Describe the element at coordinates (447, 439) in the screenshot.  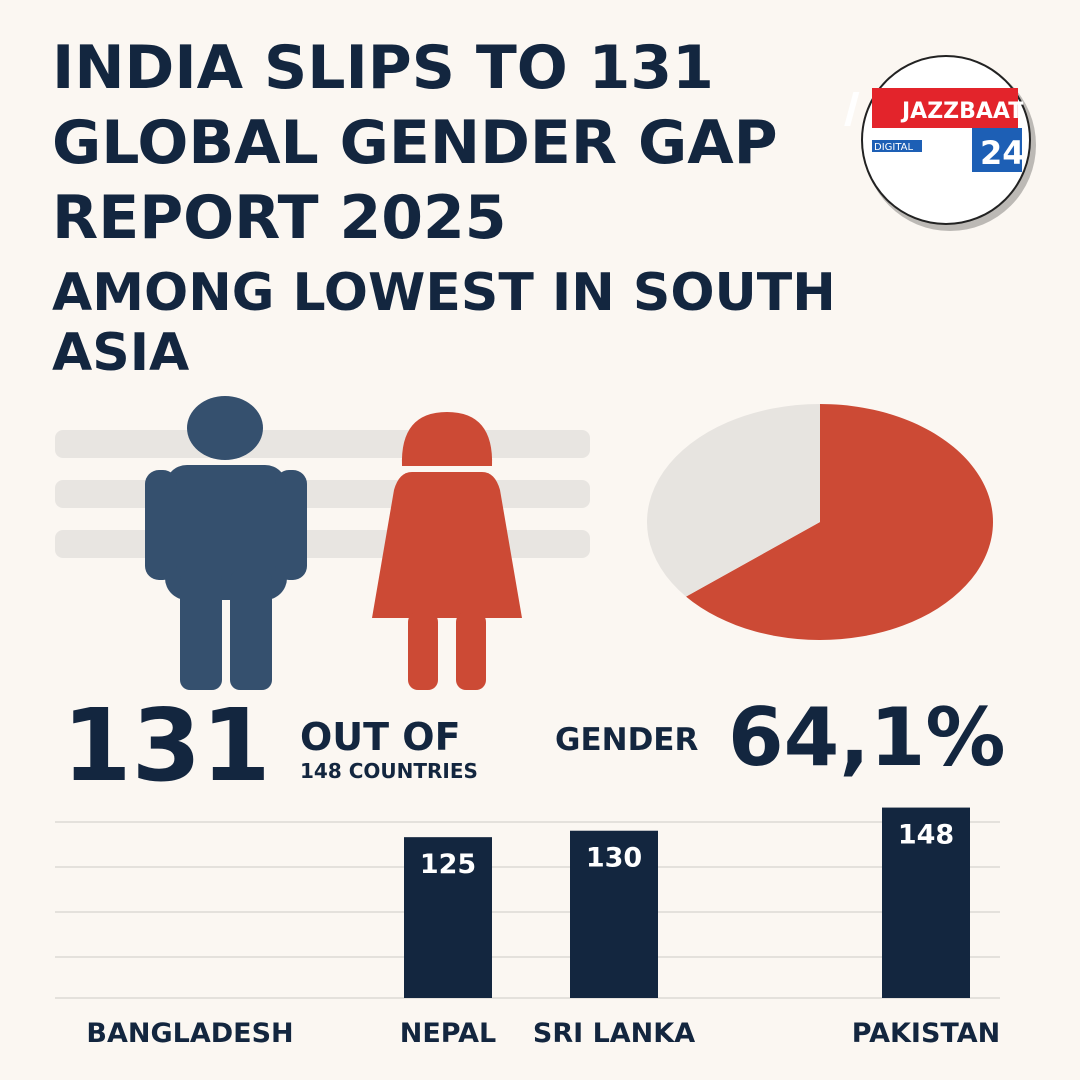
I see `woman-head` at that location.